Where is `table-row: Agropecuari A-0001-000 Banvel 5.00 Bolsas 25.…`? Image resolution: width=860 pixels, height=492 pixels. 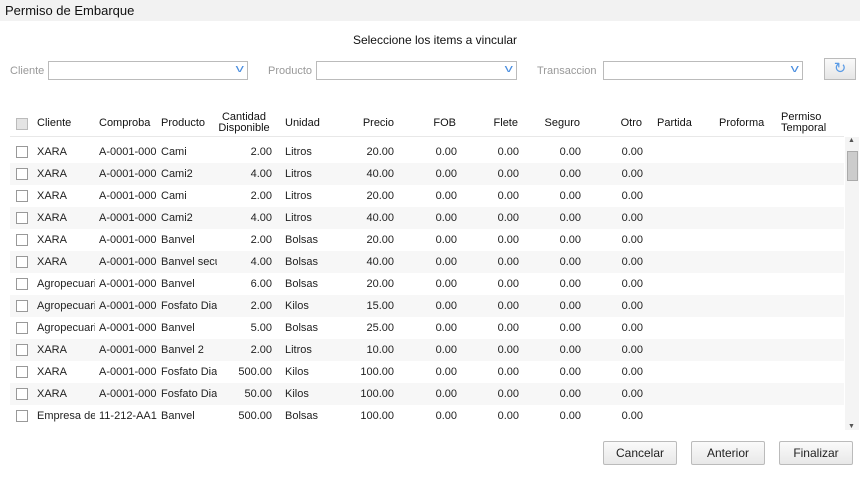
table-row: Agropecuari A-0001-000 Banvel 5.00 Bolsas 25.… is located at coordinates (427, 328).